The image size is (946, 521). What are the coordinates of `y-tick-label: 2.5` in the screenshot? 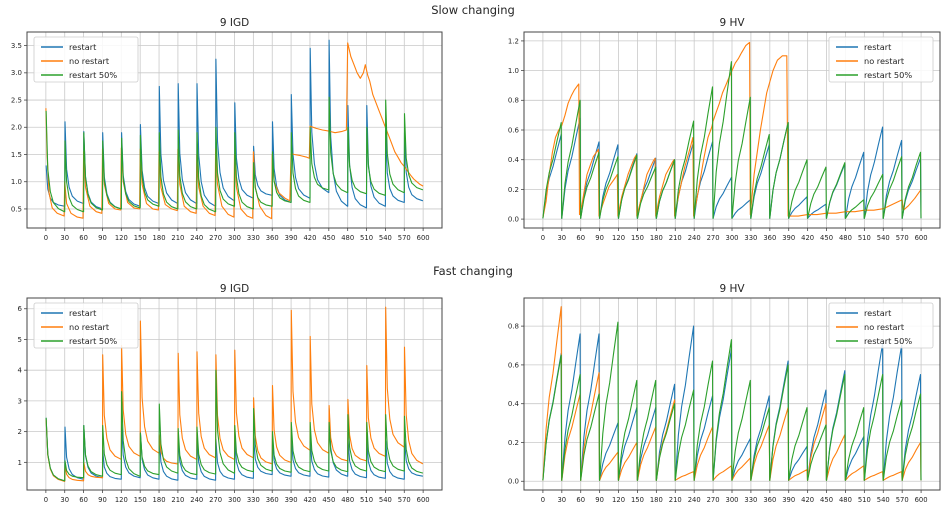 It's located at (16, 100).